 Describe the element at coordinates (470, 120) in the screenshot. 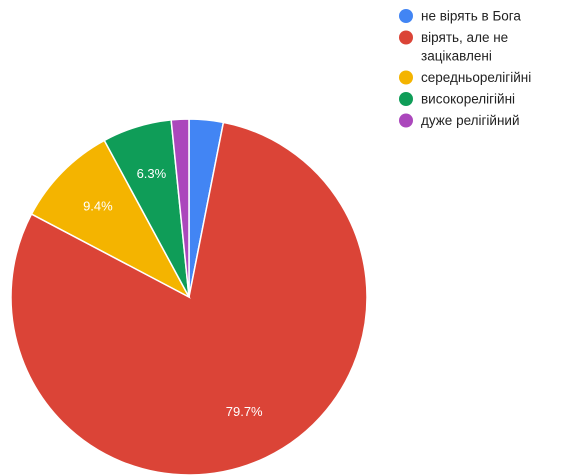

I see `legend-label-4: дуже релігійний` at that location.